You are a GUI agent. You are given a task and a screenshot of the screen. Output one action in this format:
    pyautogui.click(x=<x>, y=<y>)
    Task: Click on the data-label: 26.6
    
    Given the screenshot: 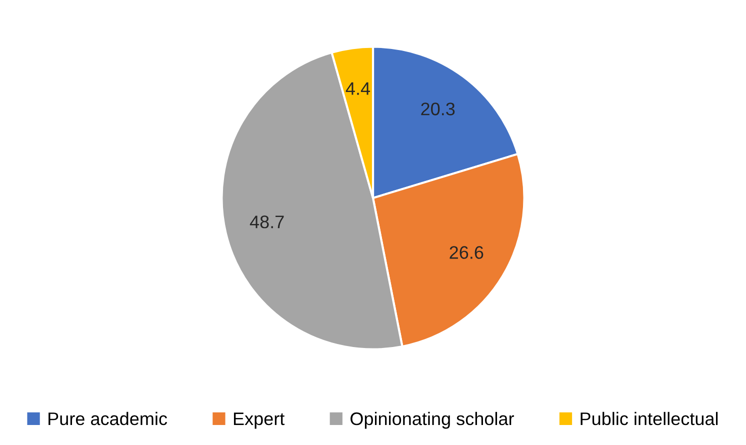 What is the action you would take?
    pyautogui.click(x=467, y=252)
    